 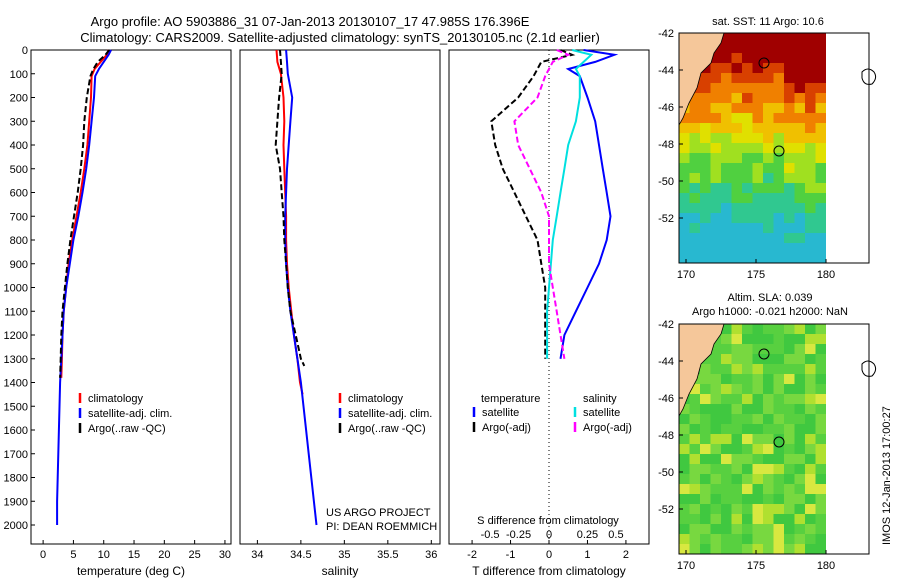 I want to click on t-tick-label: 0, so click(x=549, y=555).